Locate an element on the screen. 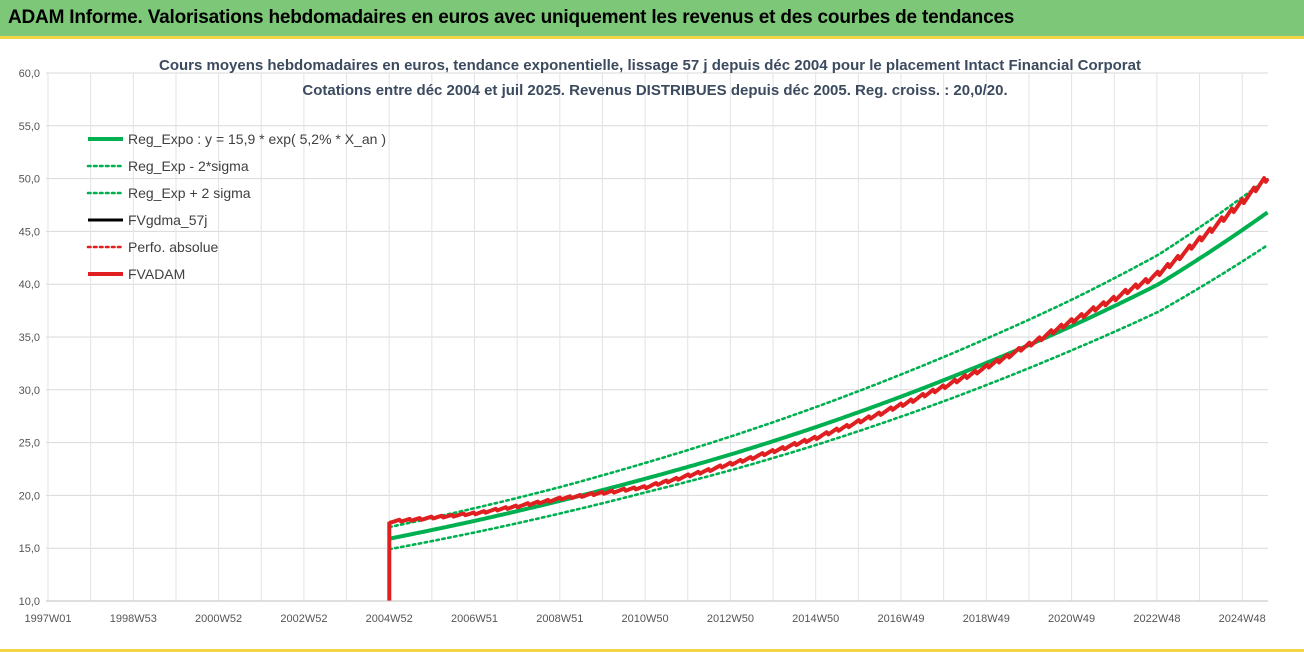 This screenshot has width=1304, height=652. x-tick-label: 2014W50 is located at coordinates (815, 619).